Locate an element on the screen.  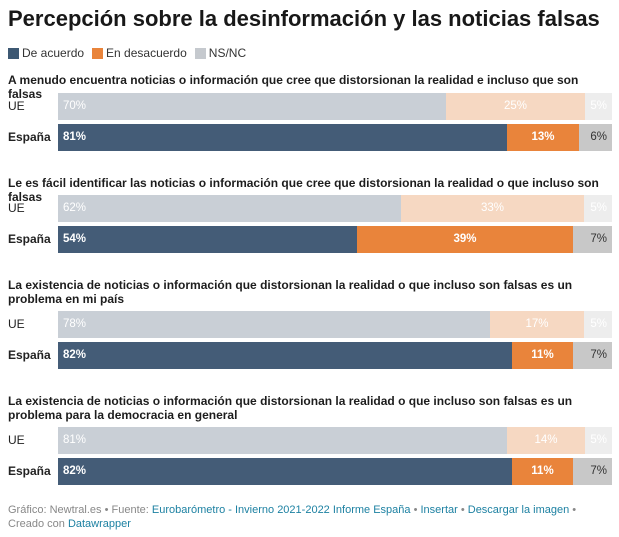
segment-en-desacuerdo: 33% is located at coordinates (492, 208).